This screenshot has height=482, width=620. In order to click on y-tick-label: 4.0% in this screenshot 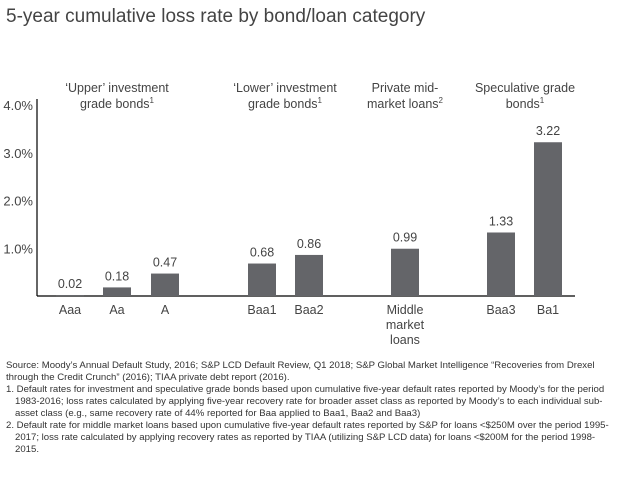, I will do `click(18, 105)`.